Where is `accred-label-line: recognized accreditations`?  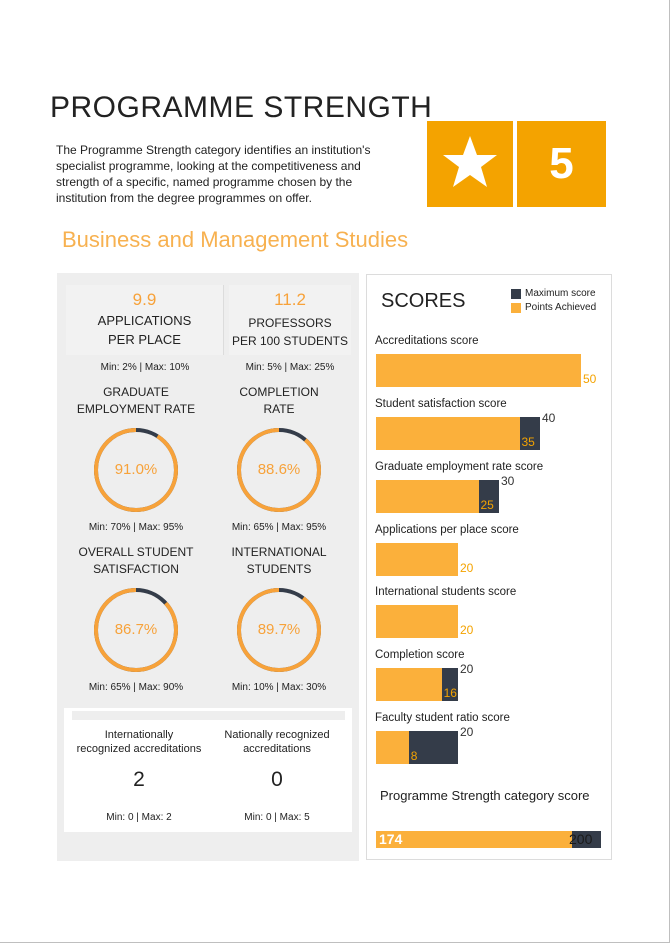
accred-label-line: recognized accreditations is located at coordinates (139, 749).